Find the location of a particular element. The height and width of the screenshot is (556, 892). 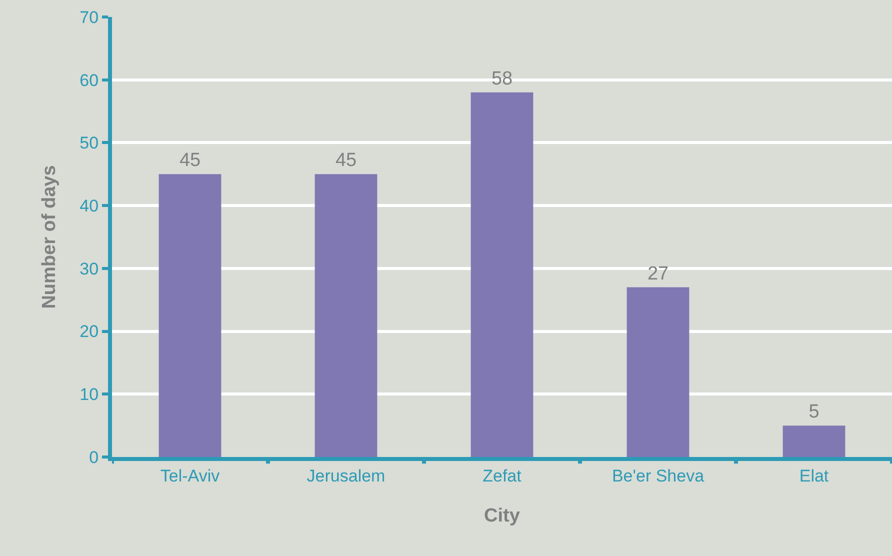

x-tick-label: Tel-Aviv is located at coordinates (190, 476).